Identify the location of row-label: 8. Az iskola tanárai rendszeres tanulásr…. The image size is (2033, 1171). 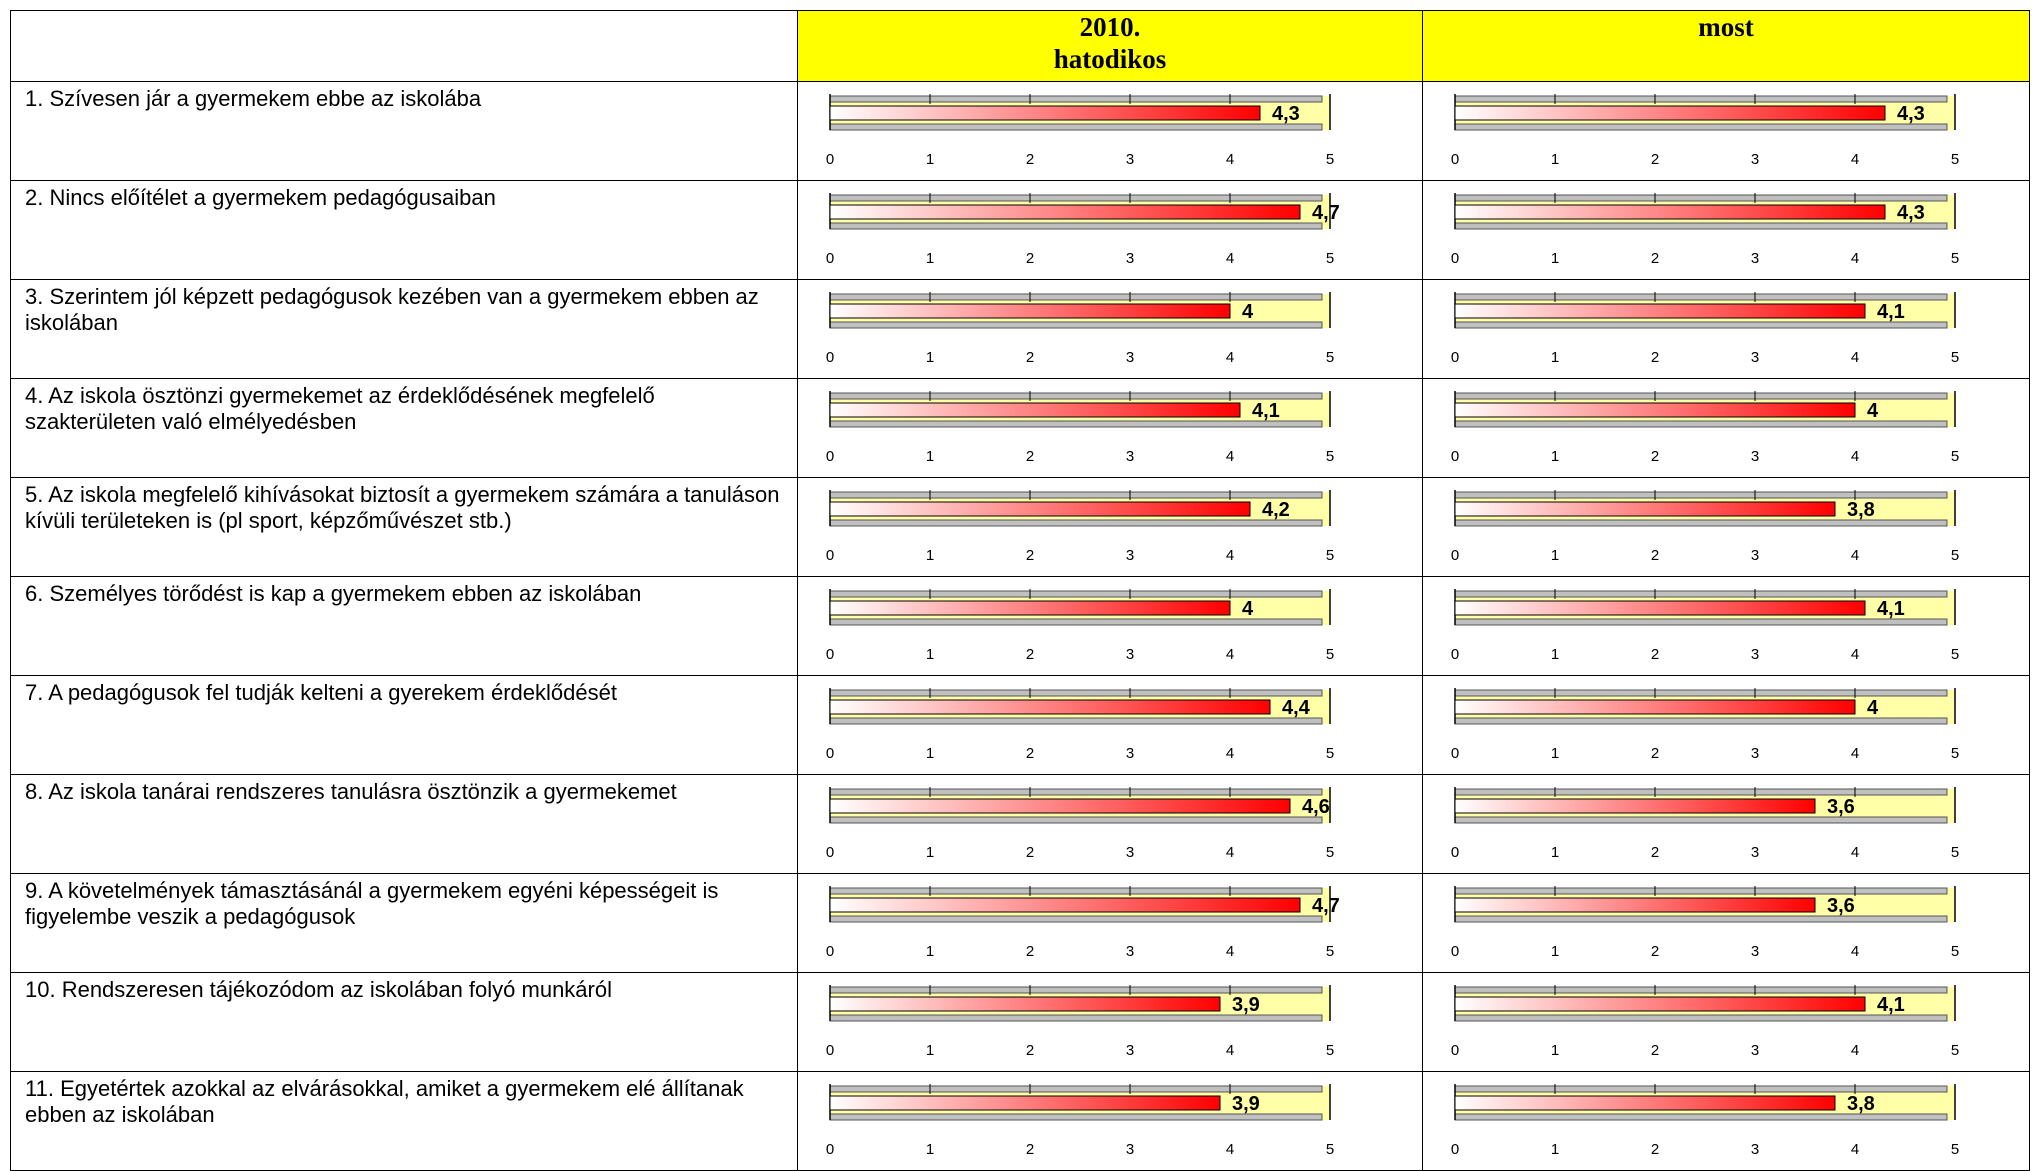
(404, 824).